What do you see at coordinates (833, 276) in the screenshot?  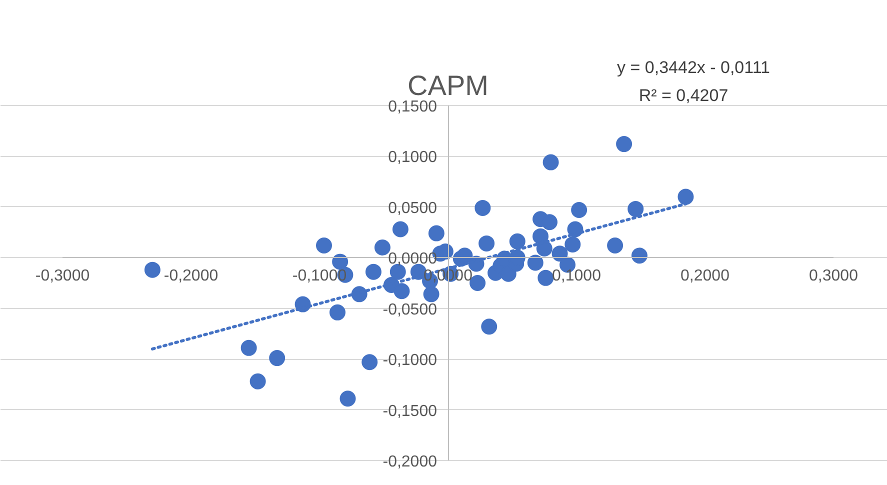 I see `x-tick-label: 0,3000` at bounding box center [833, 276].